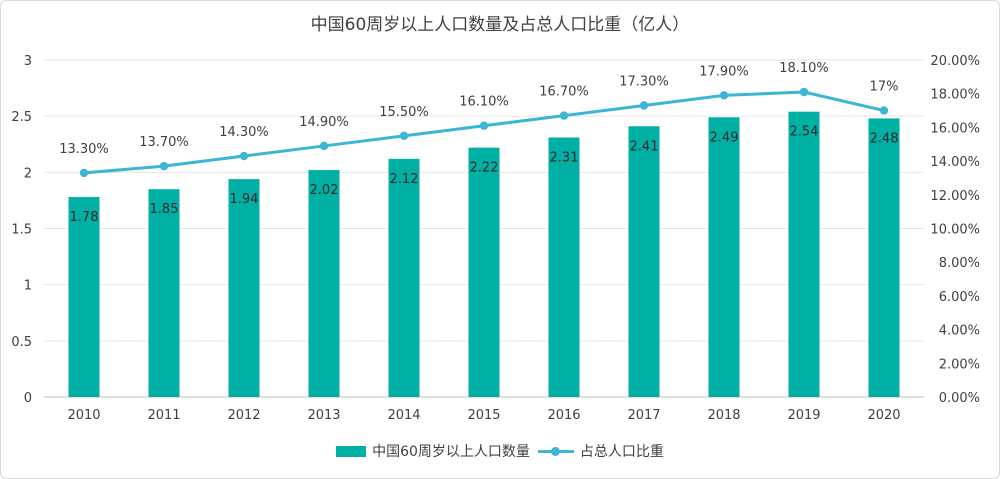 The height and width of the screenshot is (479, 1000). What do you see at coordinates (955, 162) in the screenshot?
I see `y-right-tick-label: 14.00%` at bounding box center [955, 162].